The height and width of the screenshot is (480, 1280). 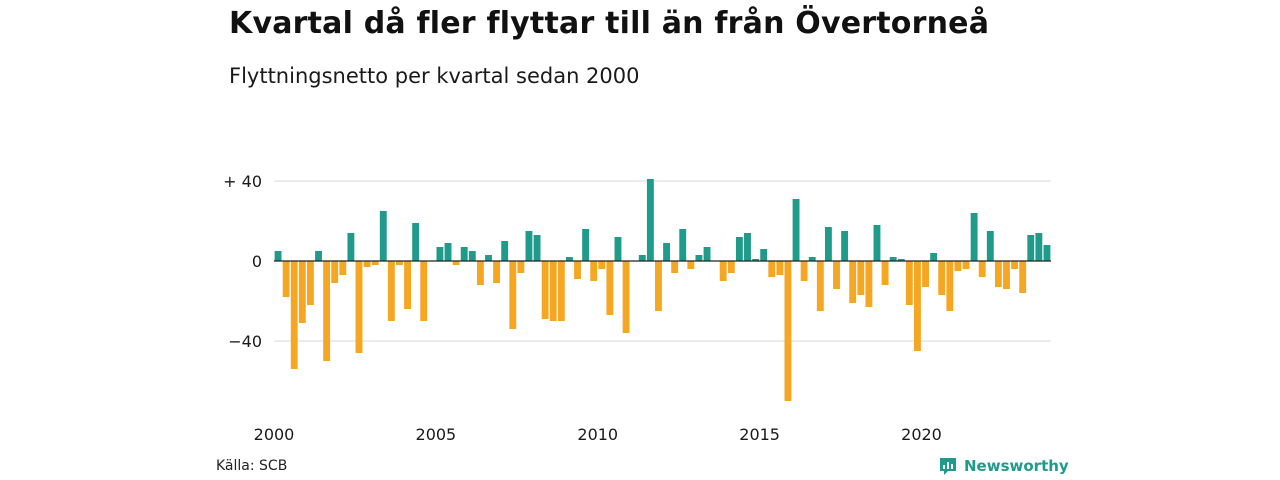 What do you see at coordinates (1016, 466) in the screenshot?
I see `brand-name: Newsworthy` at bounding box center [1016, 466].